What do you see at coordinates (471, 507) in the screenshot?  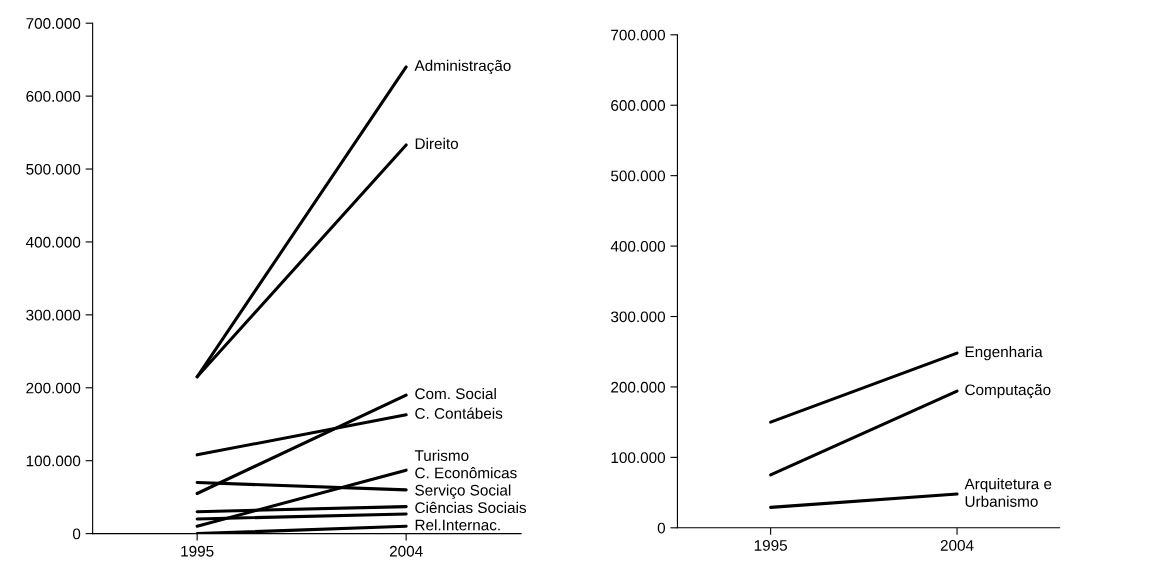 I see `series-label: Ciências Sociais` at bounding box center [471, 507].